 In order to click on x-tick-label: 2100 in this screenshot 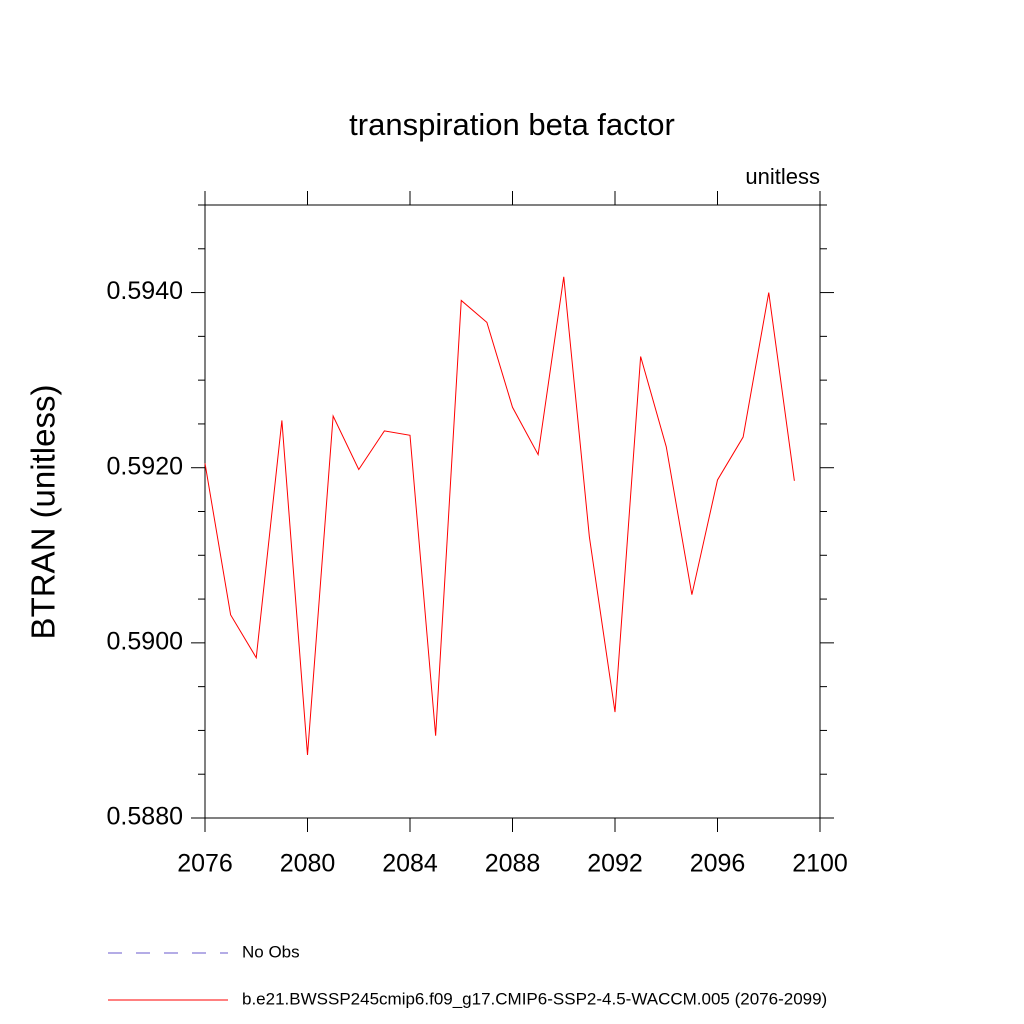, I will do `click(820, 864)`.